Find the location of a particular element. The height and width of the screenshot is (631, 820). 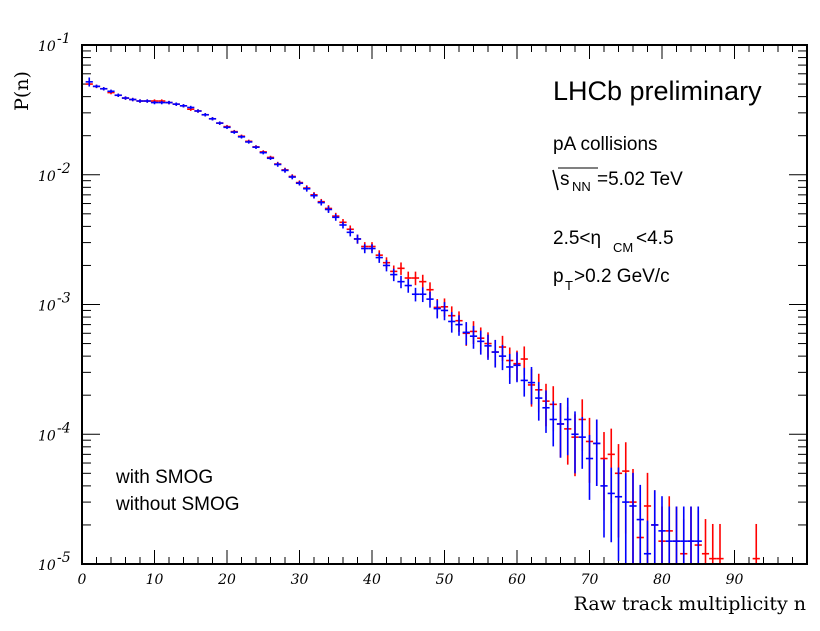

x-tick-label: 0 is located at coordinates (82, 580).